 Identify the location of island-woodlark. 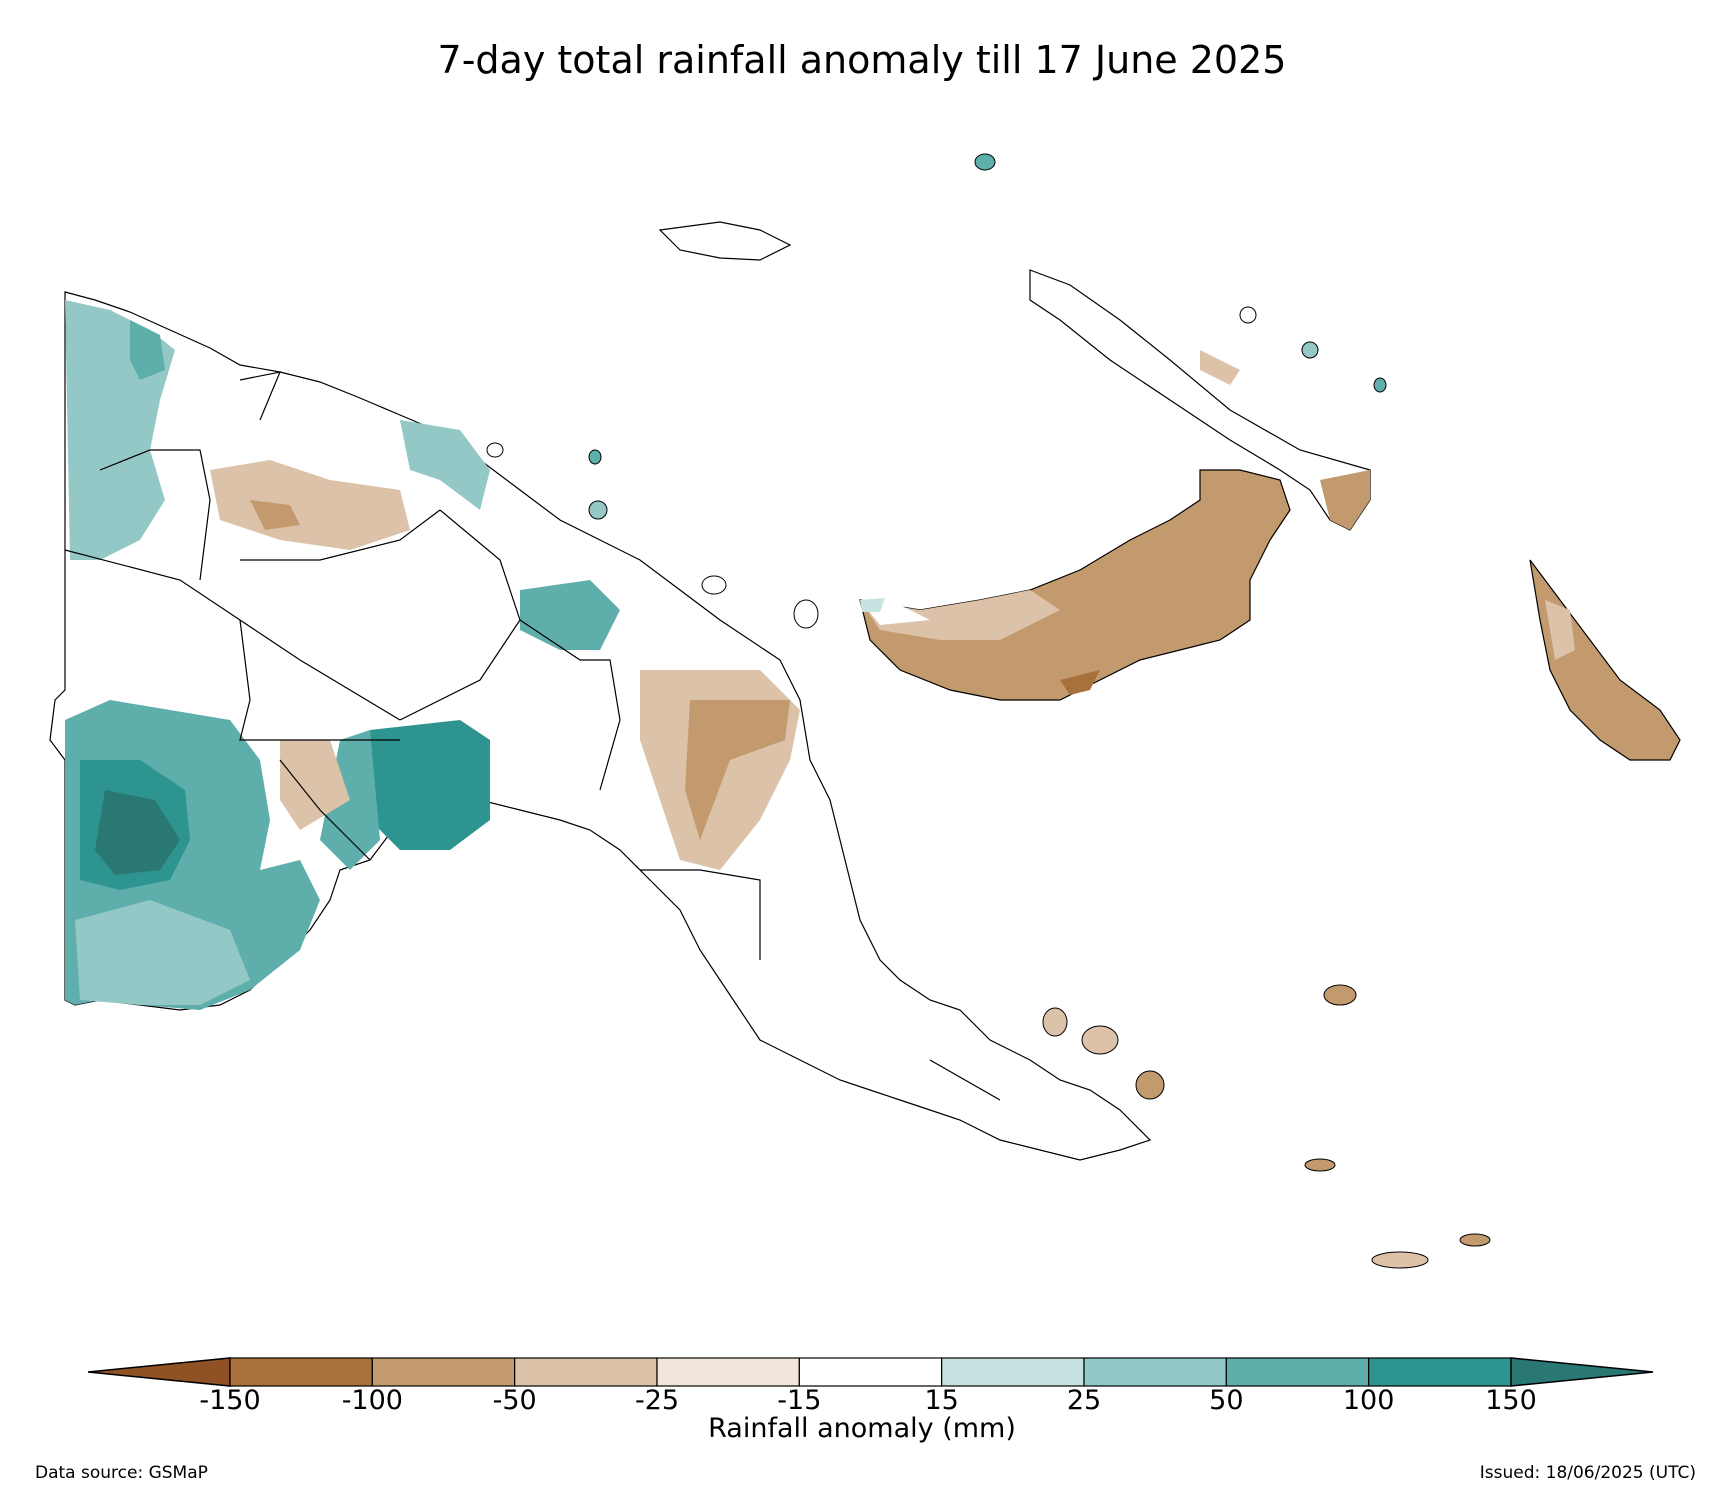
(1320, 1165).